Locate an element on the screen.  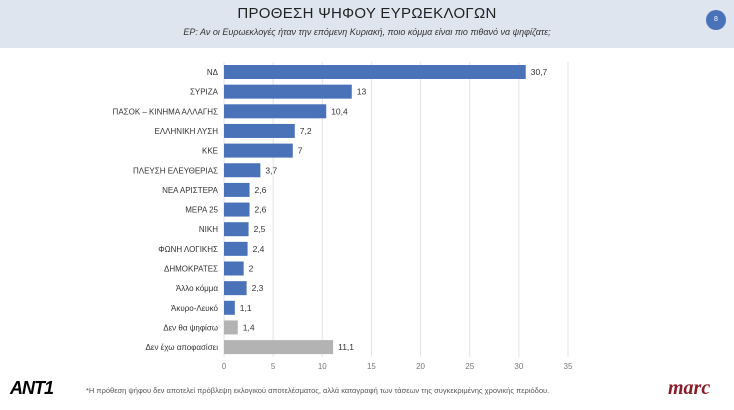
category-label: ΣΥΡΙΖΑ is located at coordinates (204, 92).